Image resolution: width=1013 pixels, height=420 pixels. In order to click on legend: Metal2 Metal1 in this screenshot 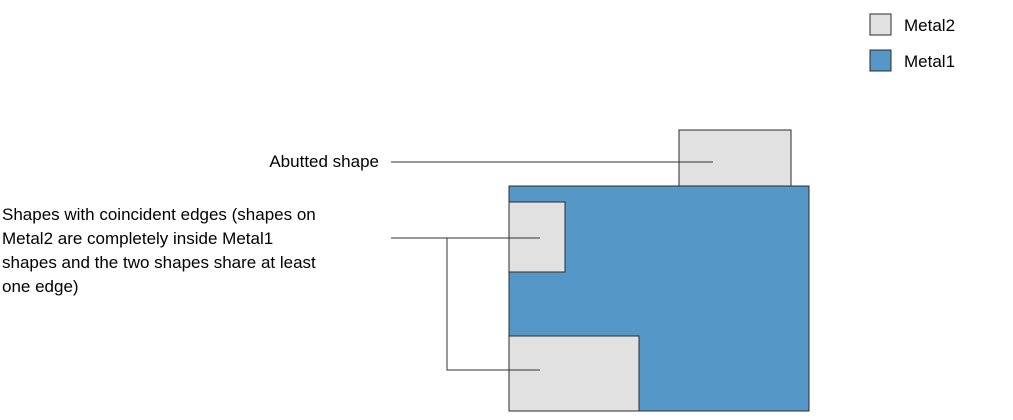, I will do `click(912, 42)`.